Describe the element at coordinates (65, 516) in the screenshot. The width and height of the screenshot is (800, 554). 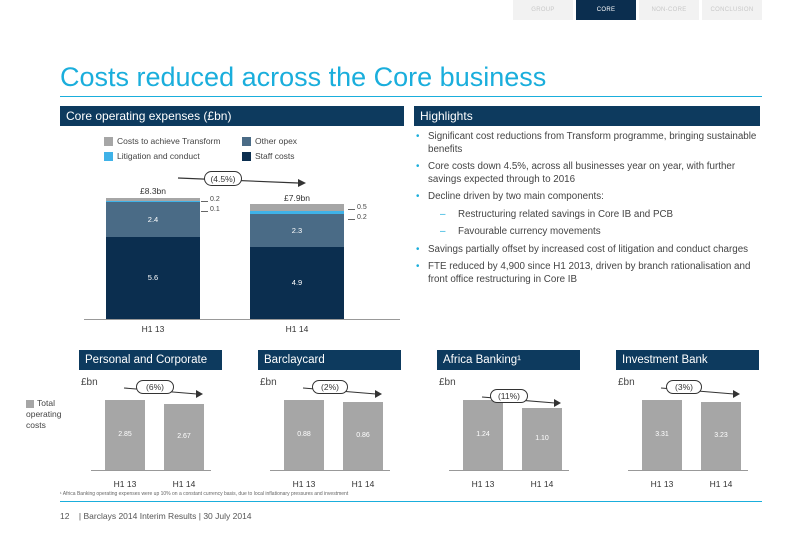
I see `page-number: 12` at that location.